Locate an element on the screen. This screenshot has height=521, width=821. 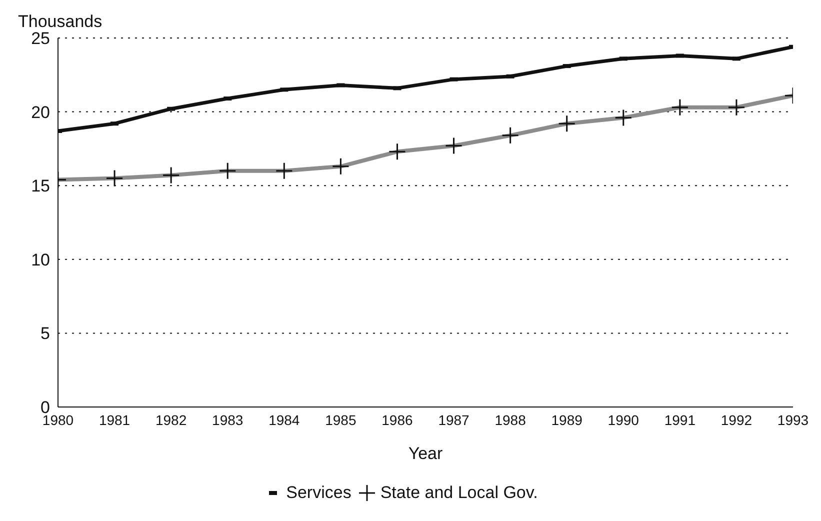
x-tick-label: 1989 is located at coordinates (567, 420).